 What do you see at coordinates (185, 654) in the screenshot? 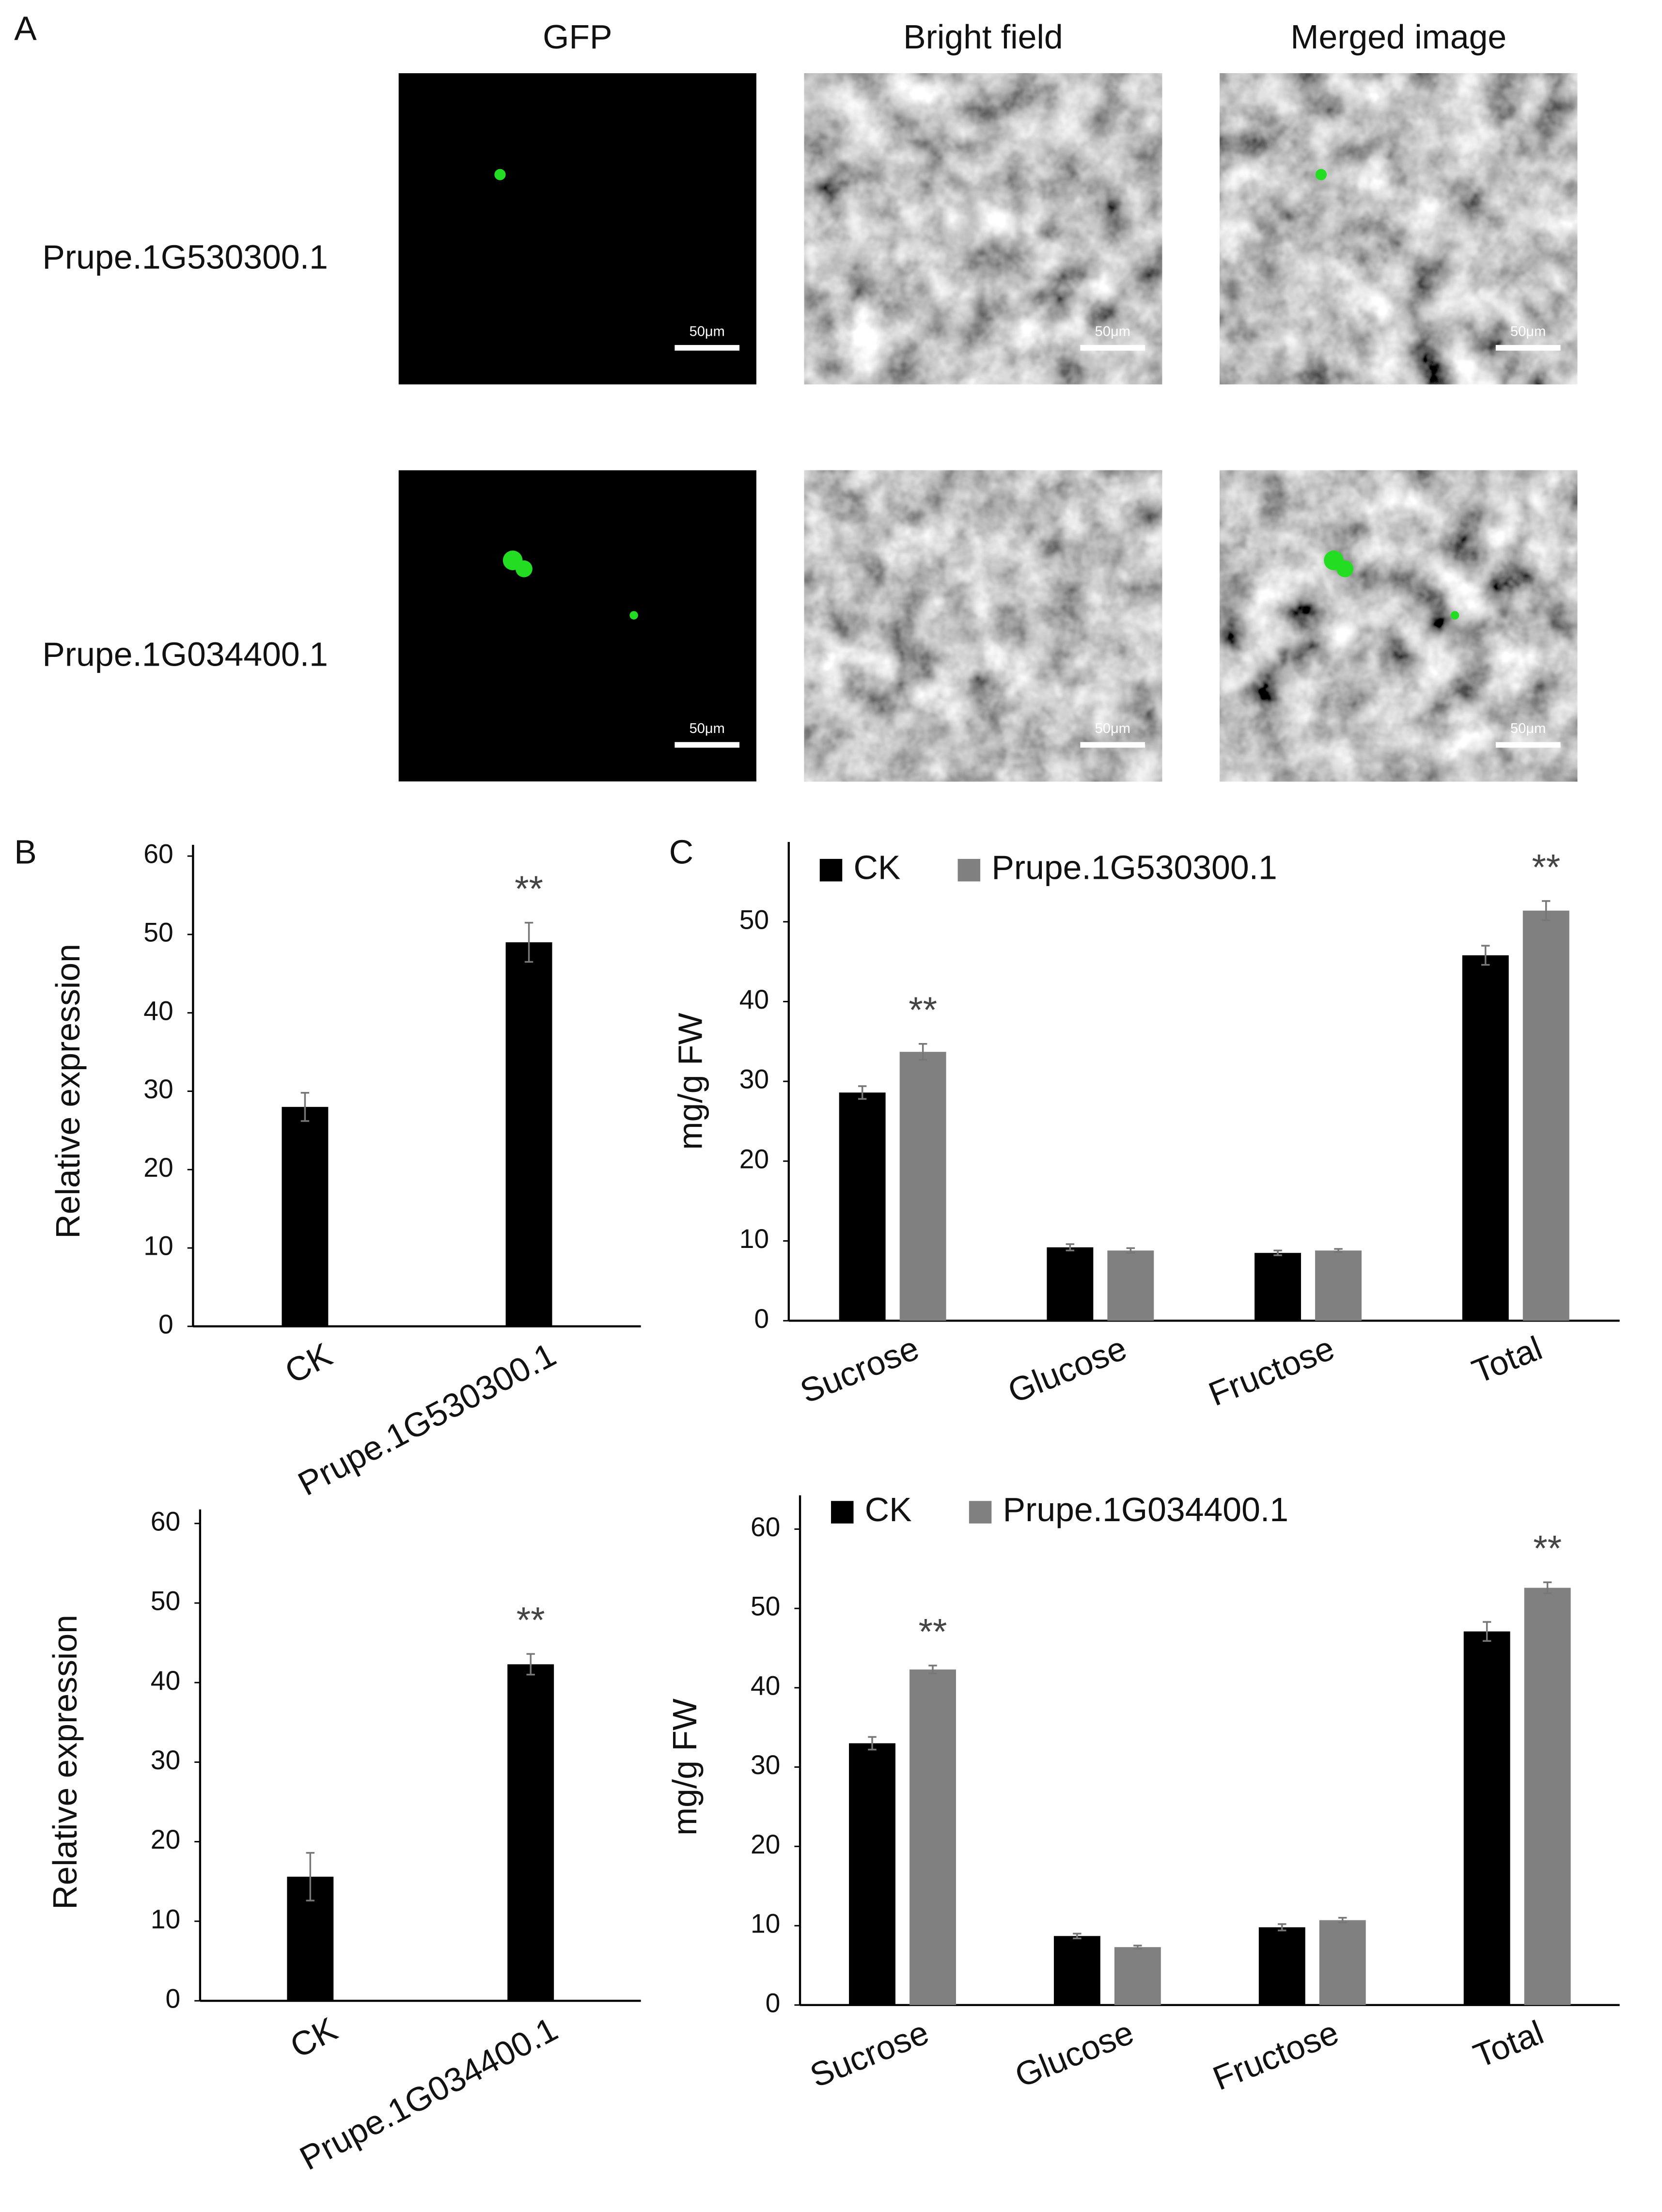
I see `row-label: Prupe.1G034400.1` at bounding box center [185, 654].